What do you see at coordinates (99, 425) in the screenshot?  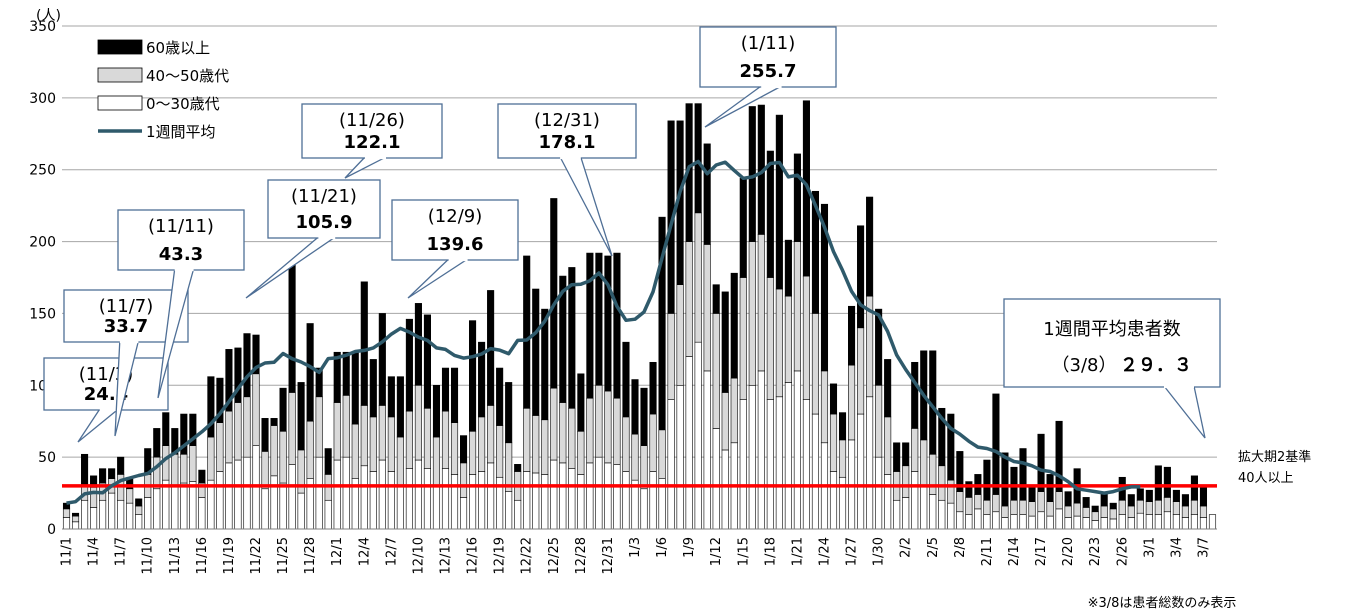 I see `callout-pointer` at bounding box center [99, 425].